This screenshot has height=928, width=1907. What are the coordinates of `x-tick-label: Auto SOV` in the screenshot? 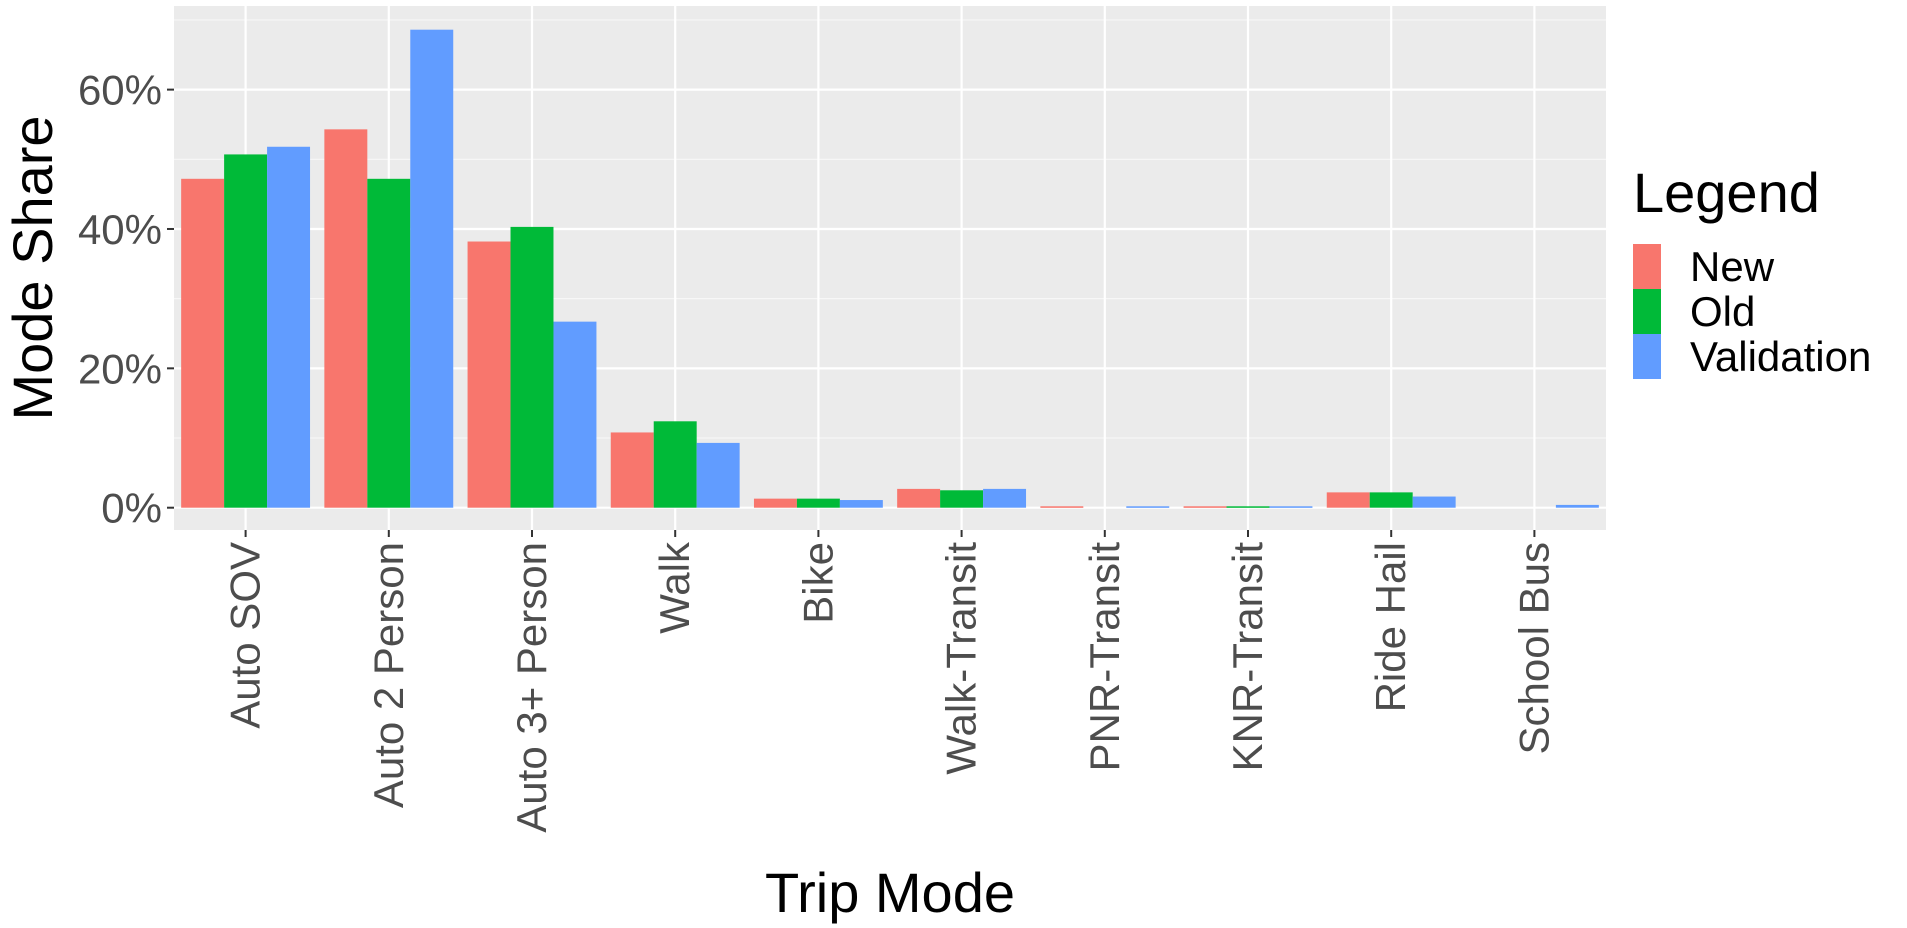 It's located at (245, 635).